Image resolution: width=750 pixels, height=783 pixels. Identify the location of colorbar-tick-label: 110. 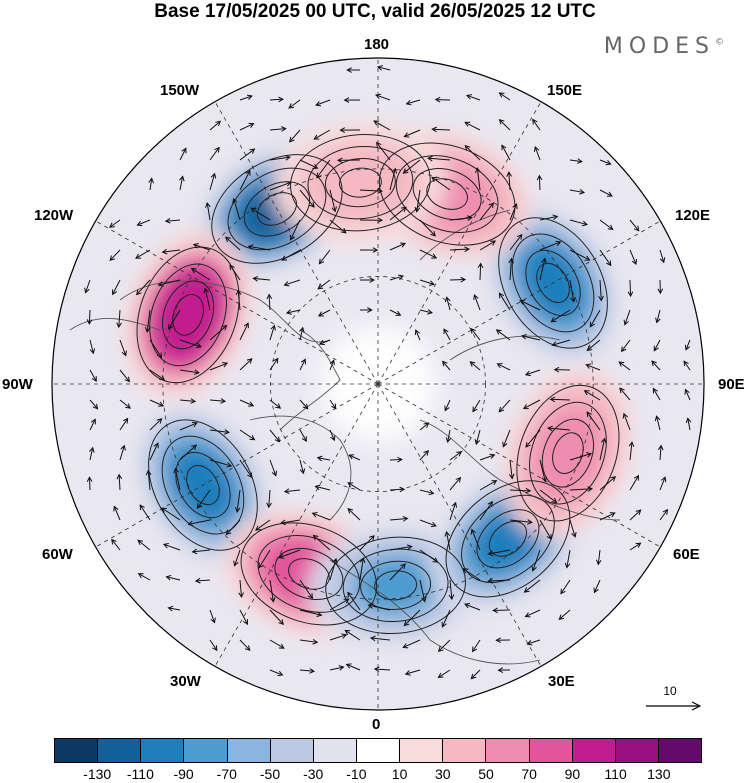
(615, 774).